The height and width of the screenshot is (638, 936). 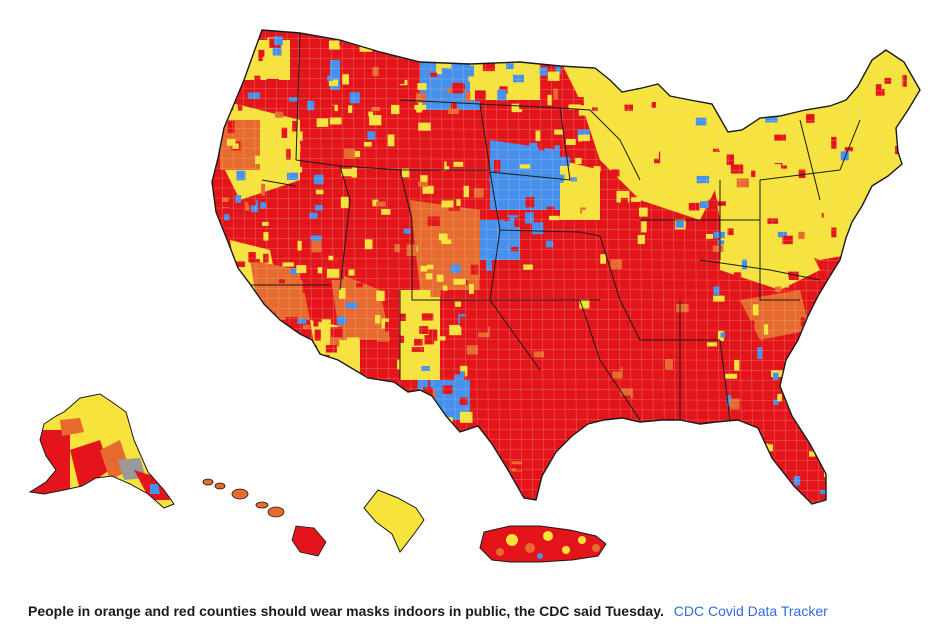 What do you see at coordinates (264, 517) in the screenshot?
I see `hawaii` at bounding box center [264, 517].